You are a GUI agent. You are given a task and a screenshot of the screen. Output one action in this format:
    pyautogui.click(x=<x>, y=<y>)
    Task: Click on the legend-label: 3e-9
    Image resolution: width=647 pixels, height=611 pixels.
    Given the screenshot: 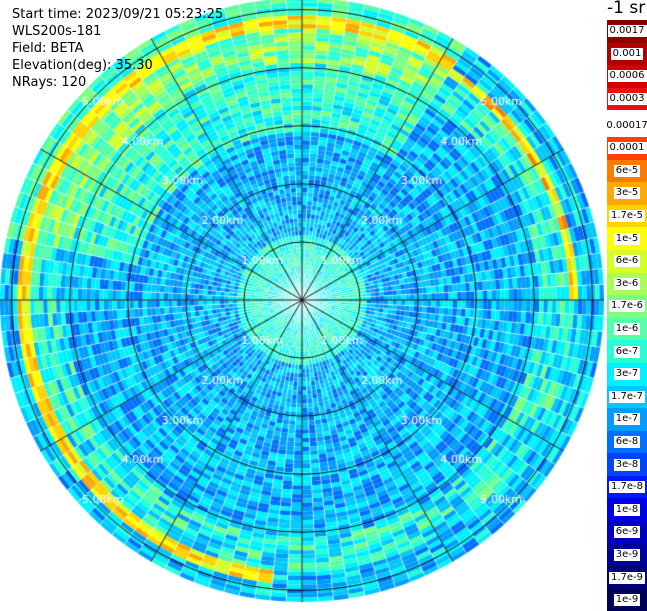 What is the action you would take?
    pyautogui.click(x=627, y=554)
    